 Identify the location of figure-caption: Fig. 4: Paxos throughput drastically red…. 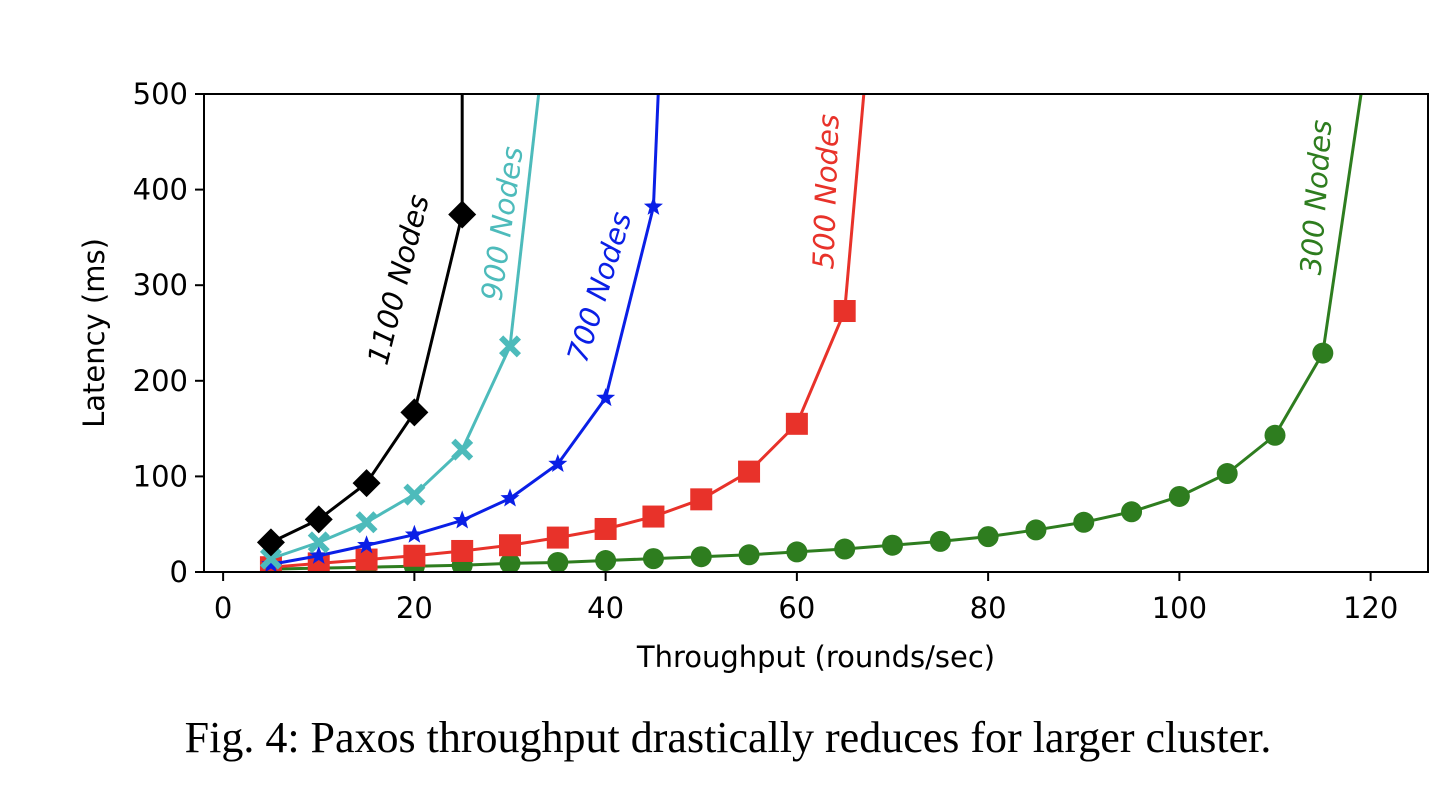
(728, 737).